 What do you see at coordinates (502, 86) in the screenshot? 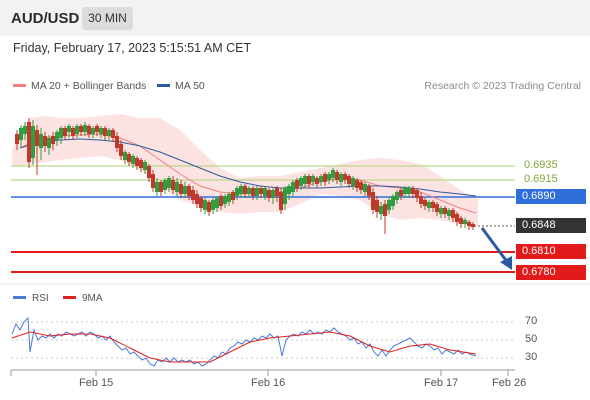
I see `copyright-text: Research © 2023 Trading Central` at bounding box center [502, 86].